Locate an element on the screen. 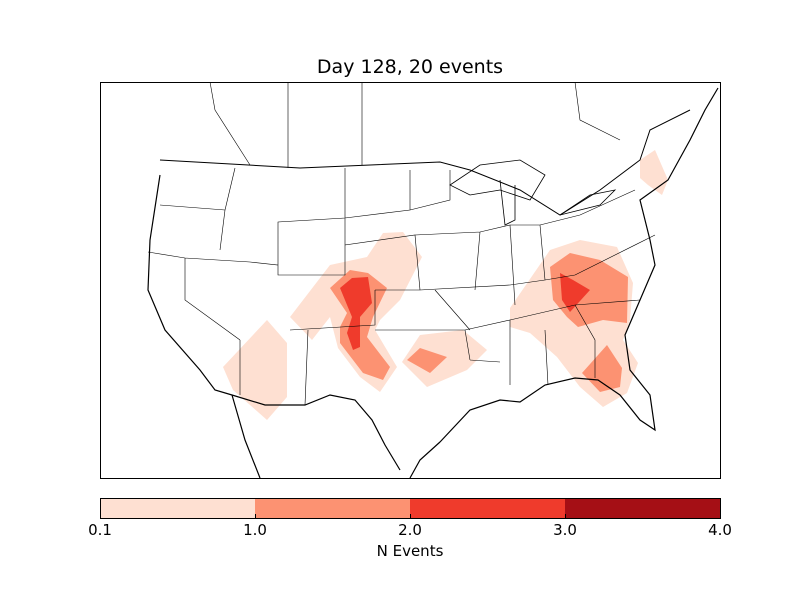  contour-high-central is located at coordinates (356, 313).